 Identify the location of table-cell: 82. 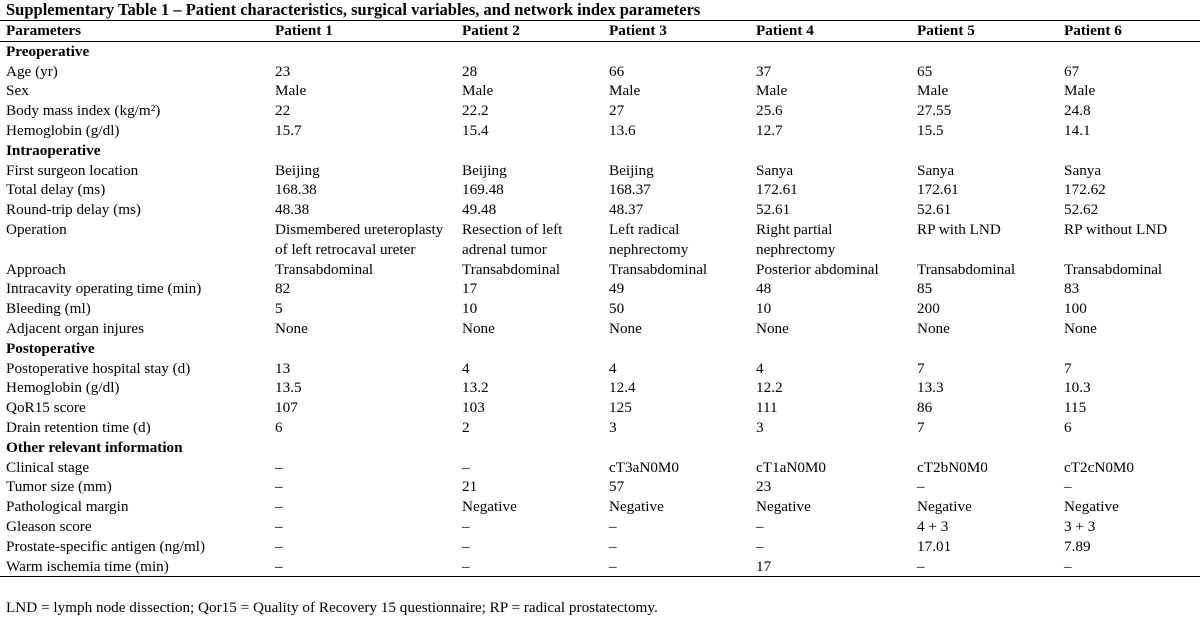
(283, 289).